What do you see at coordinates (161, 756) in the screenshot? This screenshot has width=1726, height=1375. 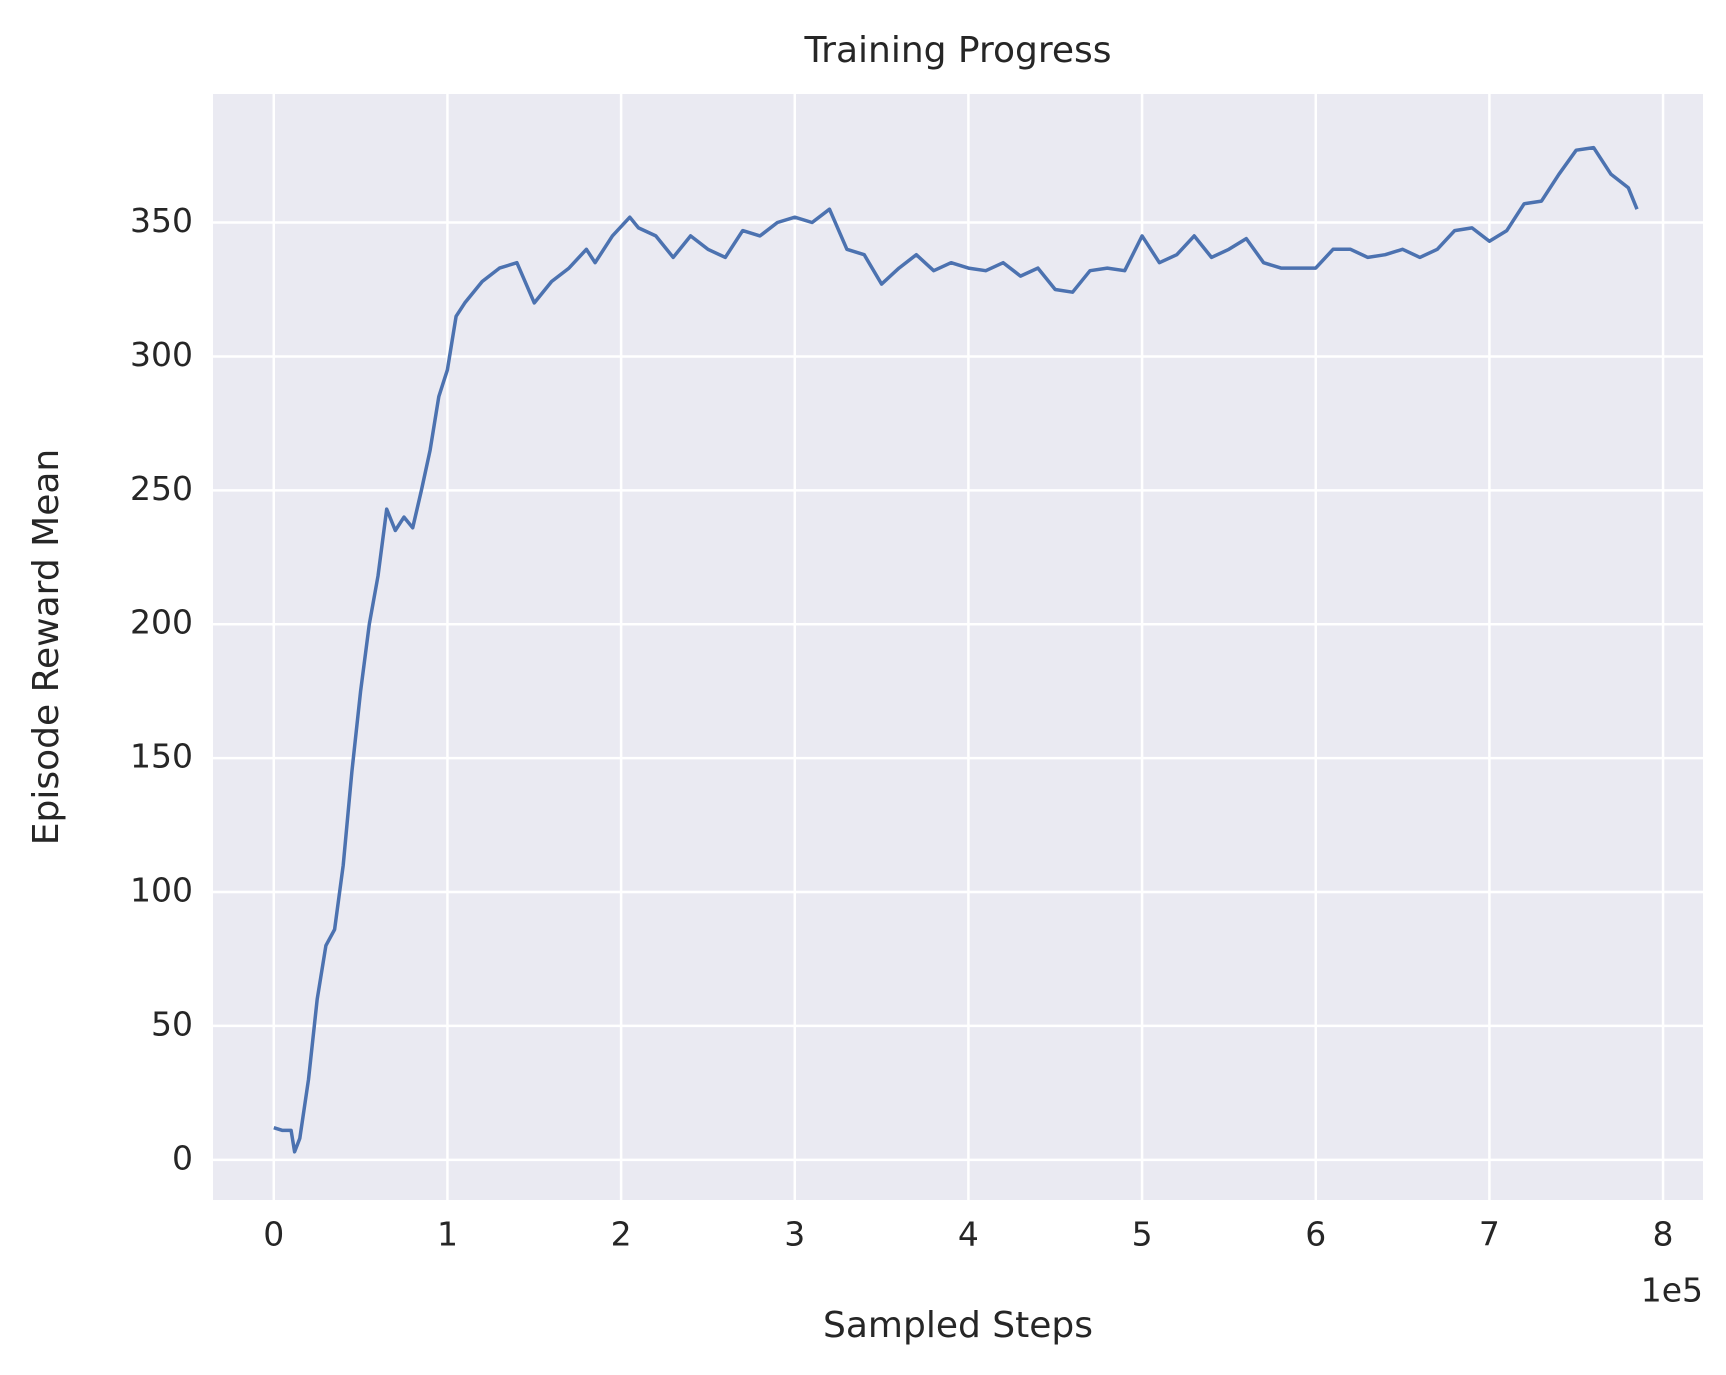 I see `y-tick-label: 150` at bounding box center [161, 756].